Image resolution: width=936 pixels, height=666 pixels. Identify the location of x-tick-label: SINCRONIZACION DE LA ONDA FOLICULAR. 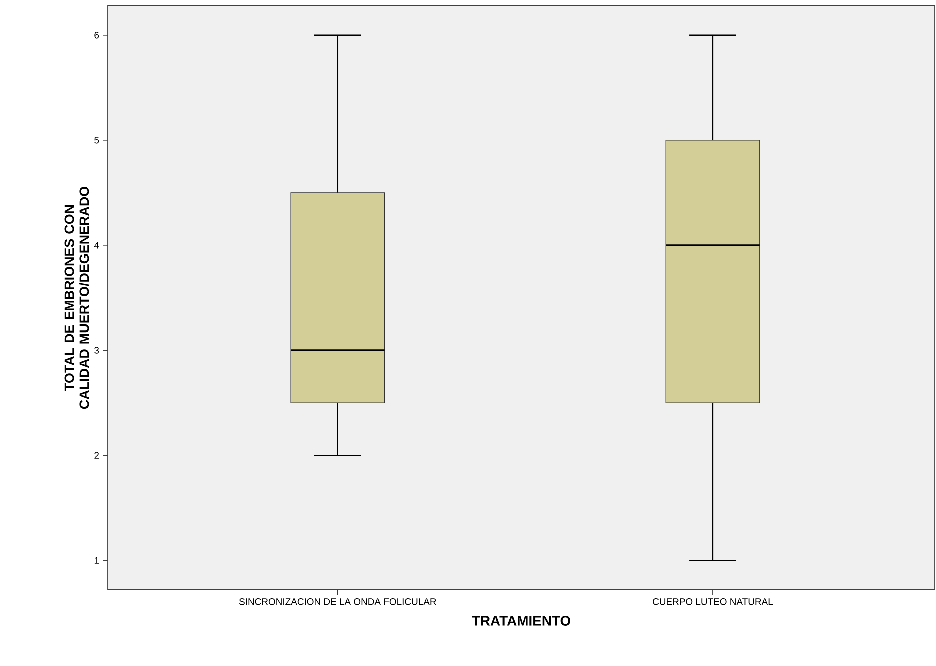
(337, 602).